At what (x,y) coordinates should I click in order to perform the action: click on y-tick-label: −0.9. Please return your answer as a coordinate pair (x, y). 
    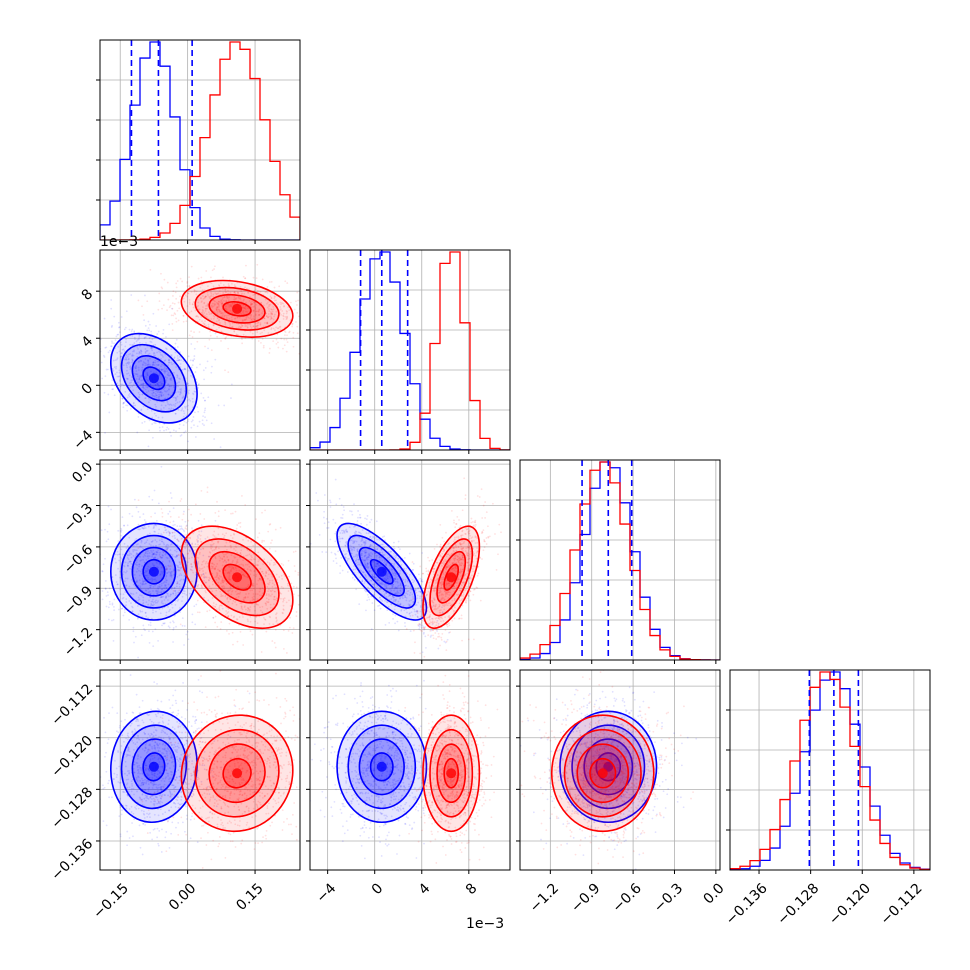
    Looking at the image, I should click on (78, 600).